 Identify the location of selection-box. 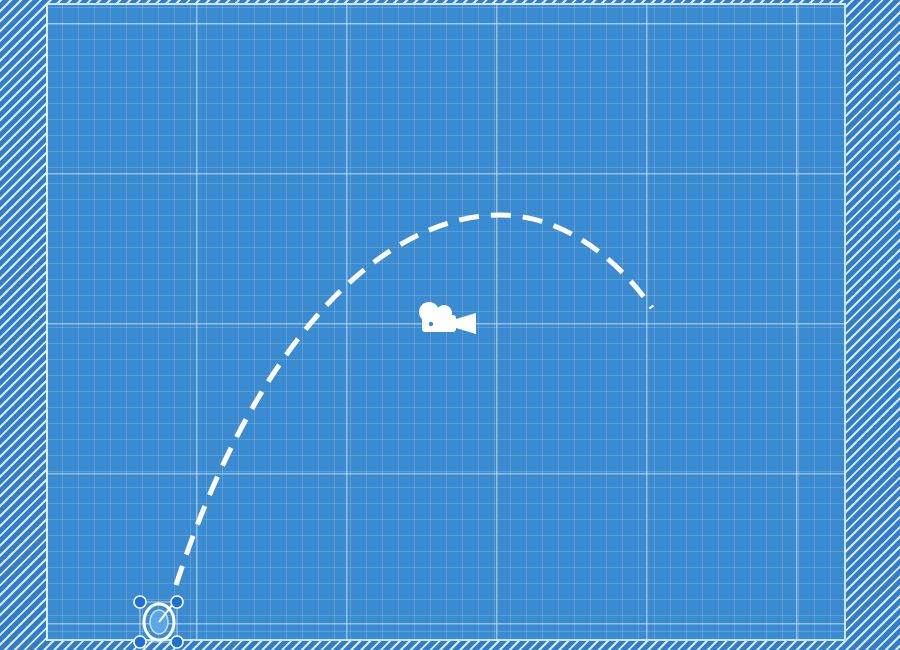
(158, 622).